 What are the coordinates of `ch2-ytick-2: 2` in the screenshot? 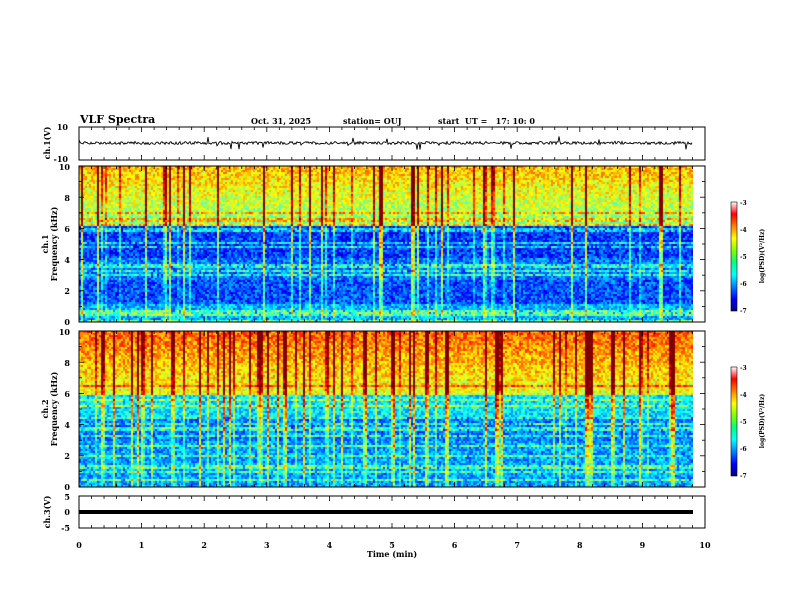 It's located at (67, 456).